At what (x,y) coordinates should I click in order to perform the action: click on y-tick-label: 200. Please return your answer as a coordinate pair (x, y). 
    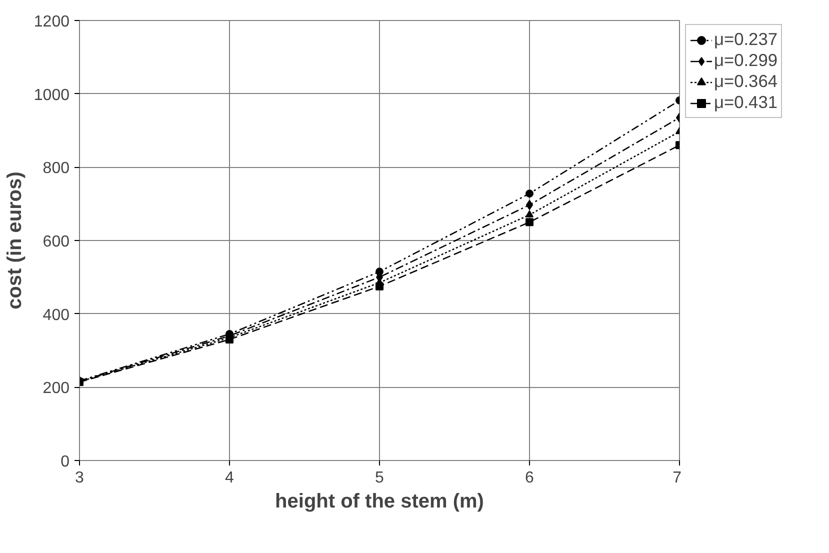
    Looking at the image, I should click on (56, 389).